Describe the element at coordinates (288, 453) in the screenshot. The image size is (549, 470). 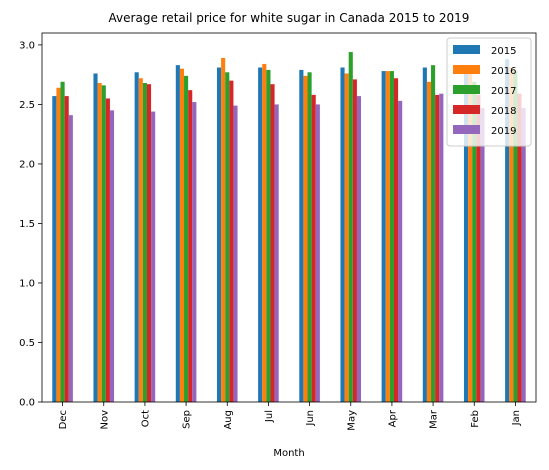
I see `x-axis-title: Month` at that location.